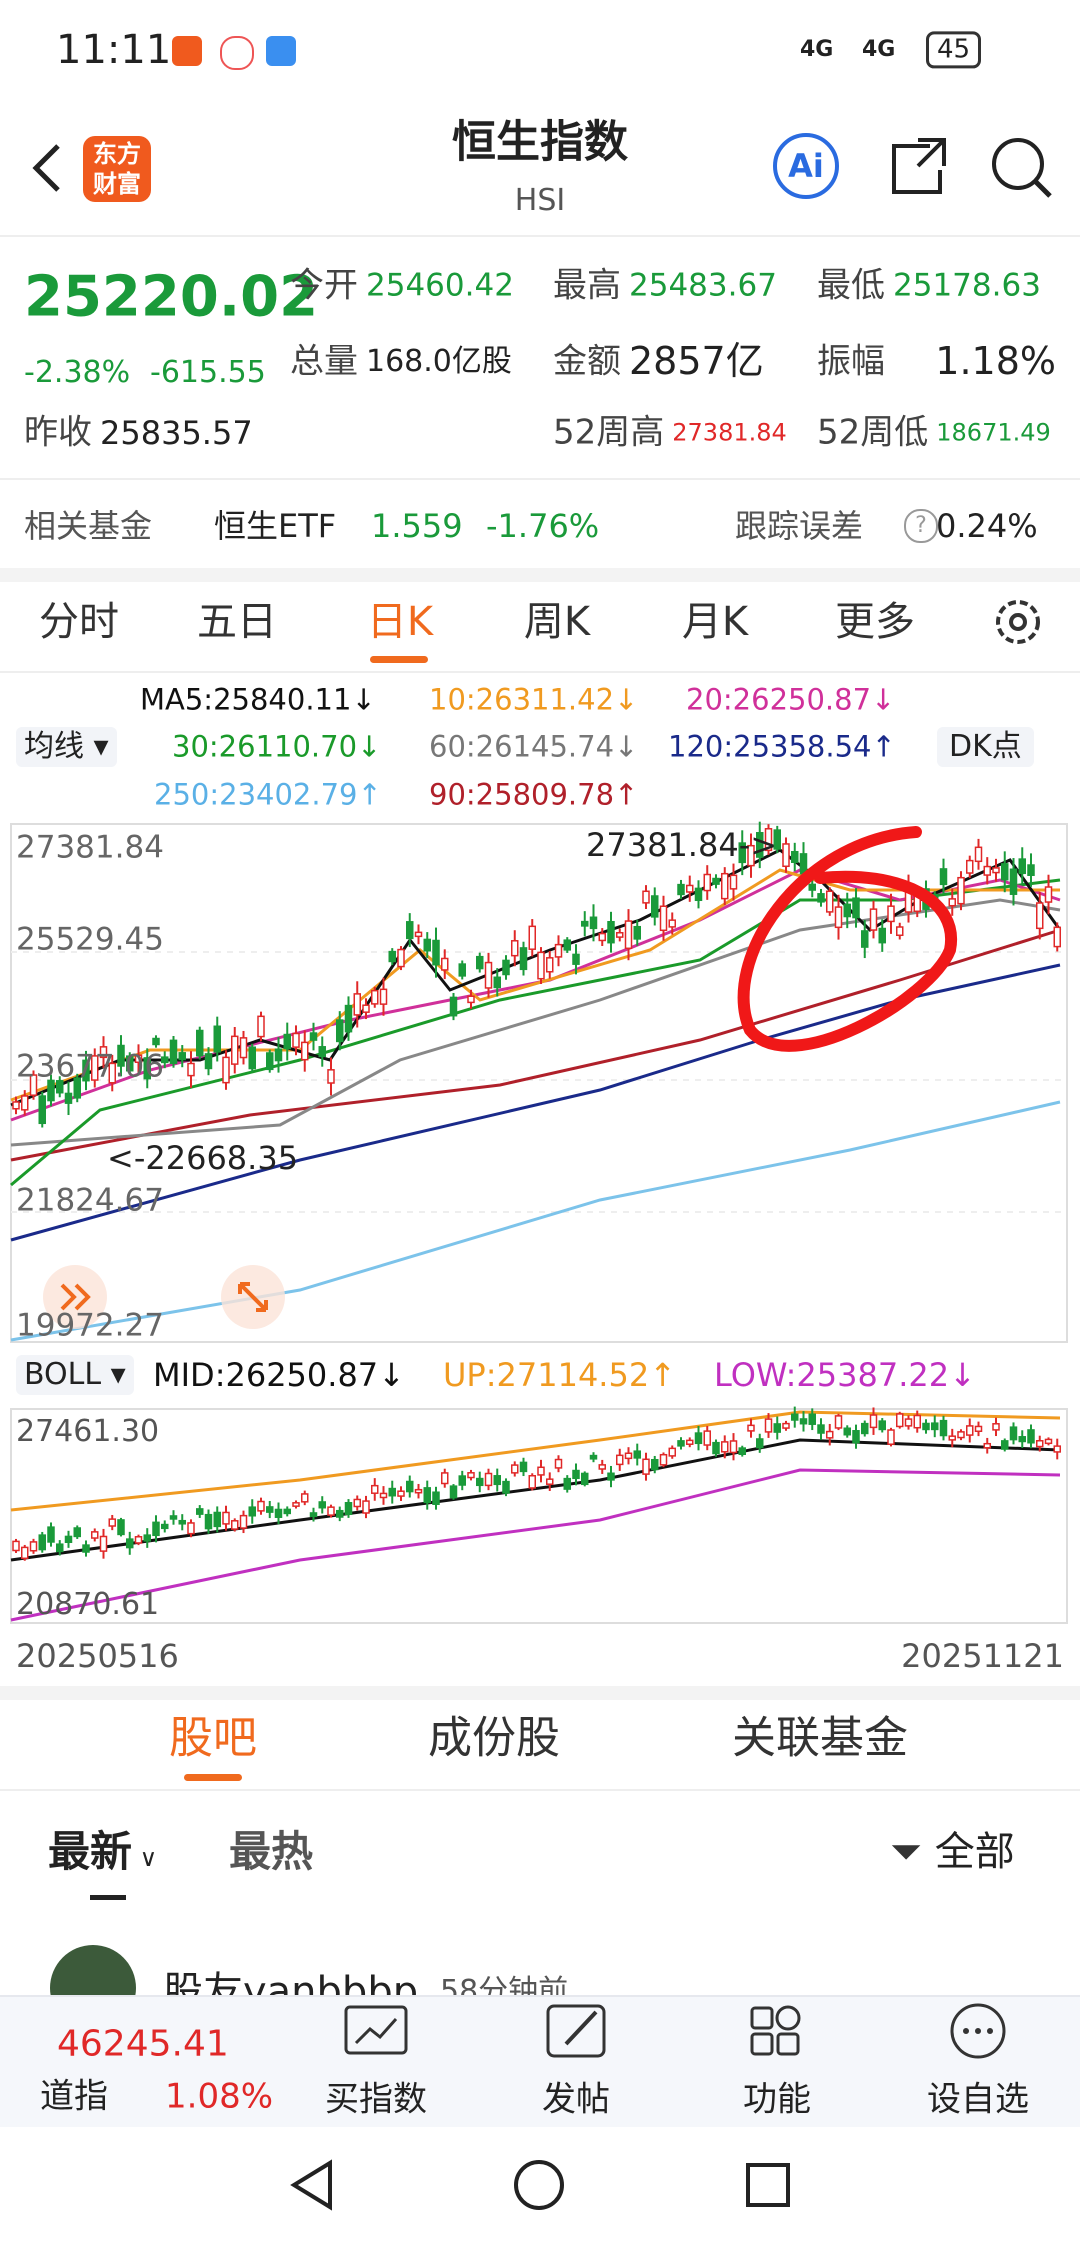 The width and height of the screenshot is (1080, 2244). What do you see at coordinates (103, 1851) in the screenshot?
I see `sort-latest: 最新 ∨` at bounding box center [103, 1851].